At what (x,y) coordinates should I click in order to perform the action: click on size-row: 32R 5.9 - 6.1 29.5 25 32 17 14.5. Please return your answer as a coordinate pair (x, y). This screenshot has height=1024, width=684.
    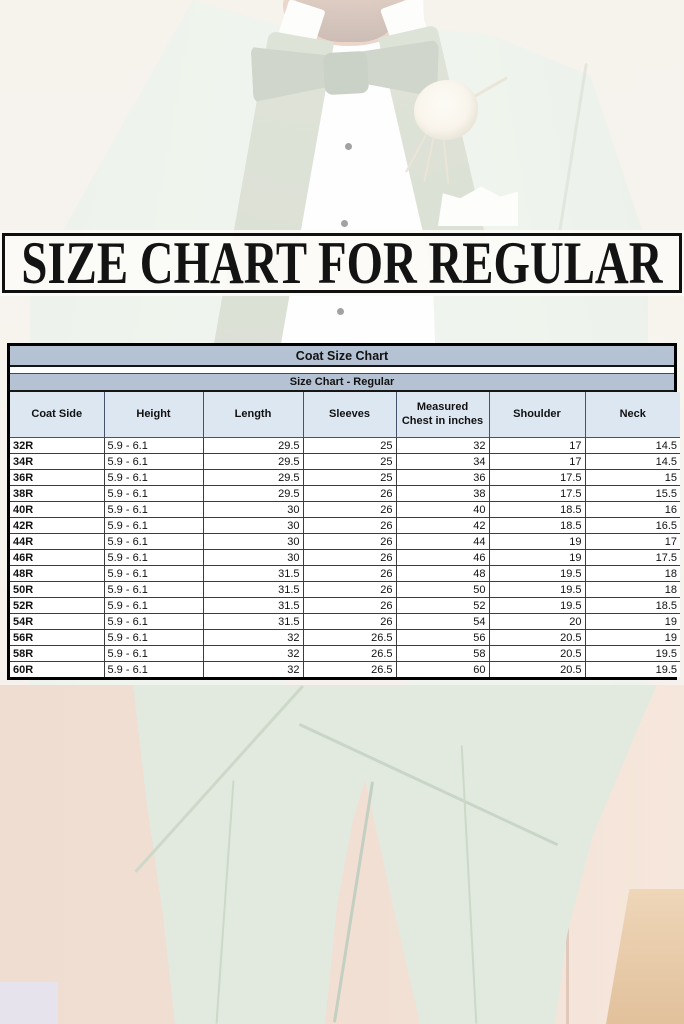
    Looking at the image, I should click on (345, 445).